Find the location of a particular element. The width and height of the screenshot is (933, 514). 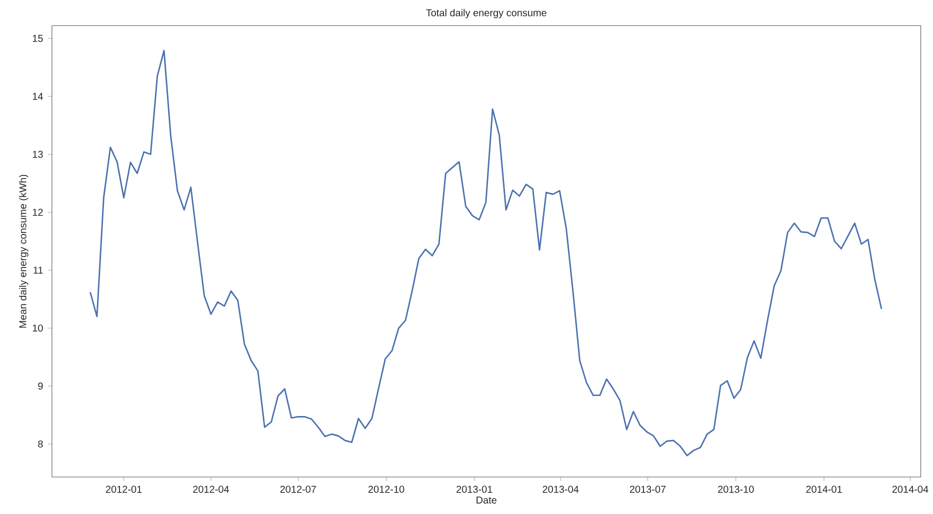

y-tick-label: 14 is located at coordinates (37, 96).